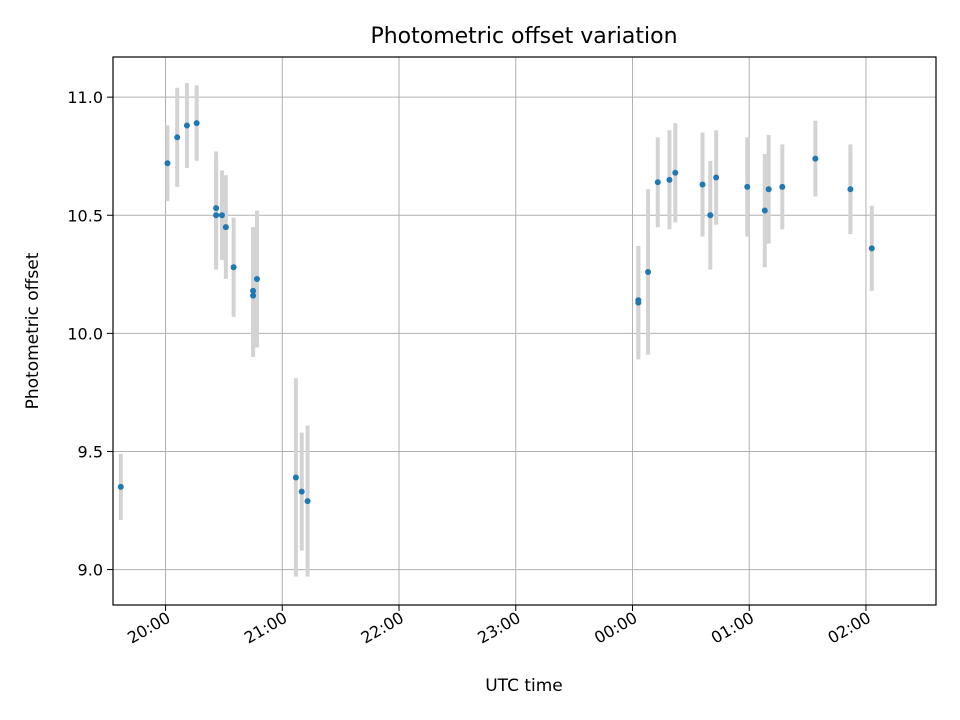 Image resolution: width=960 pixels, height=720 pixels. Describe the element at coordinates (85, 333) in the screenshot. I see `y-tick-label: 10.0` at that location.